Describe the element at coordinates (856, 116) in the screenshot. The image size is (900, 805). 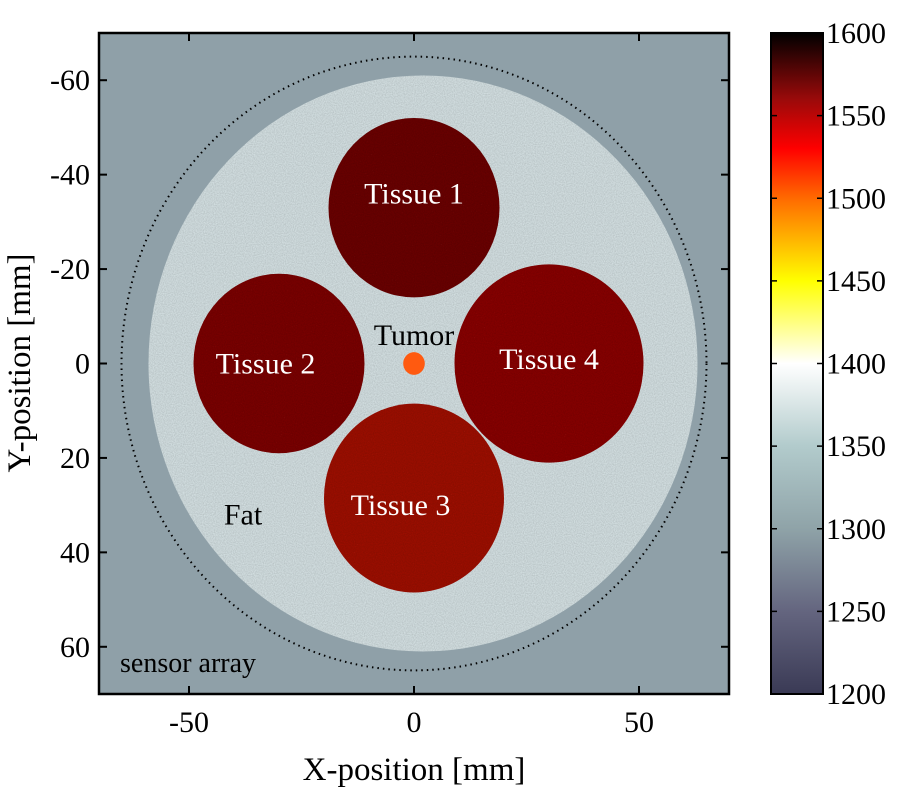
I see `colorbar-tick-label: 1550` at that location.